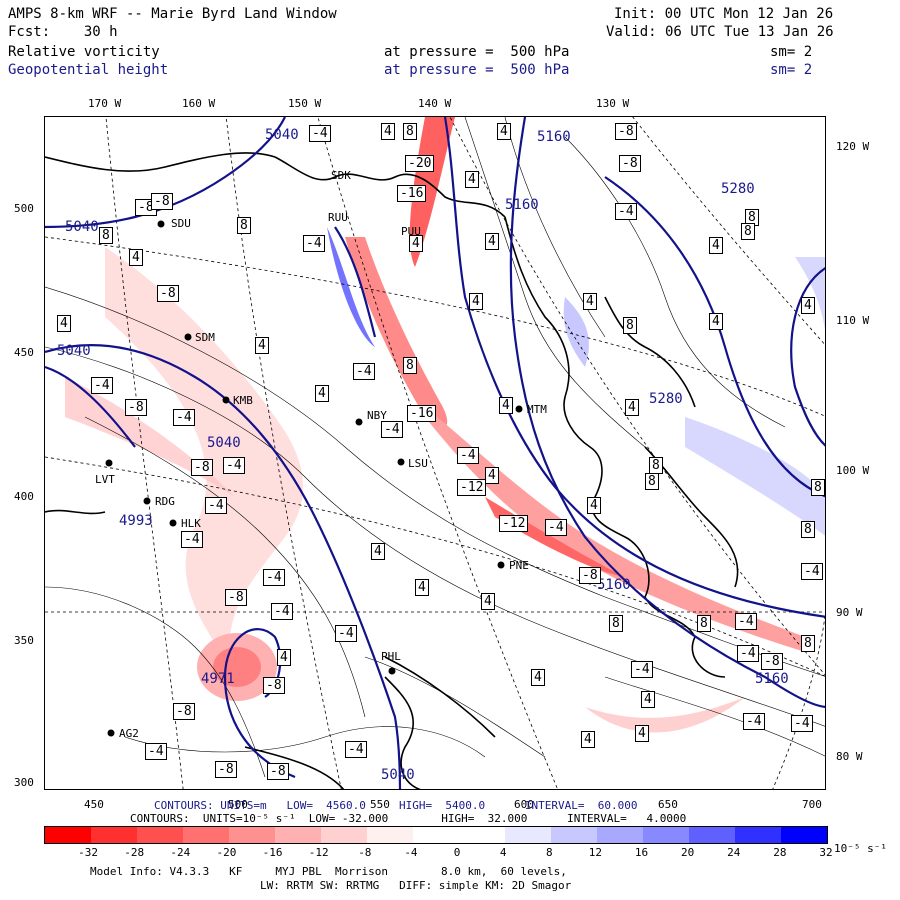 The height and width of the screenshot is (900, 900). I want to click on top-lon-label: 170 W, so click(105, 103).